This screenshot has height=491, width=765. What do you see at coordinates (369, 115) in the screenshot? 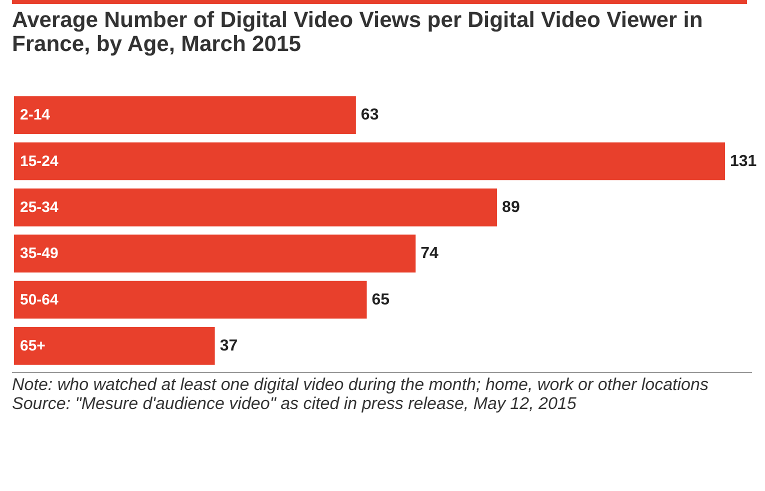
I see `data-label: 63` at bounding box center [369, 115].